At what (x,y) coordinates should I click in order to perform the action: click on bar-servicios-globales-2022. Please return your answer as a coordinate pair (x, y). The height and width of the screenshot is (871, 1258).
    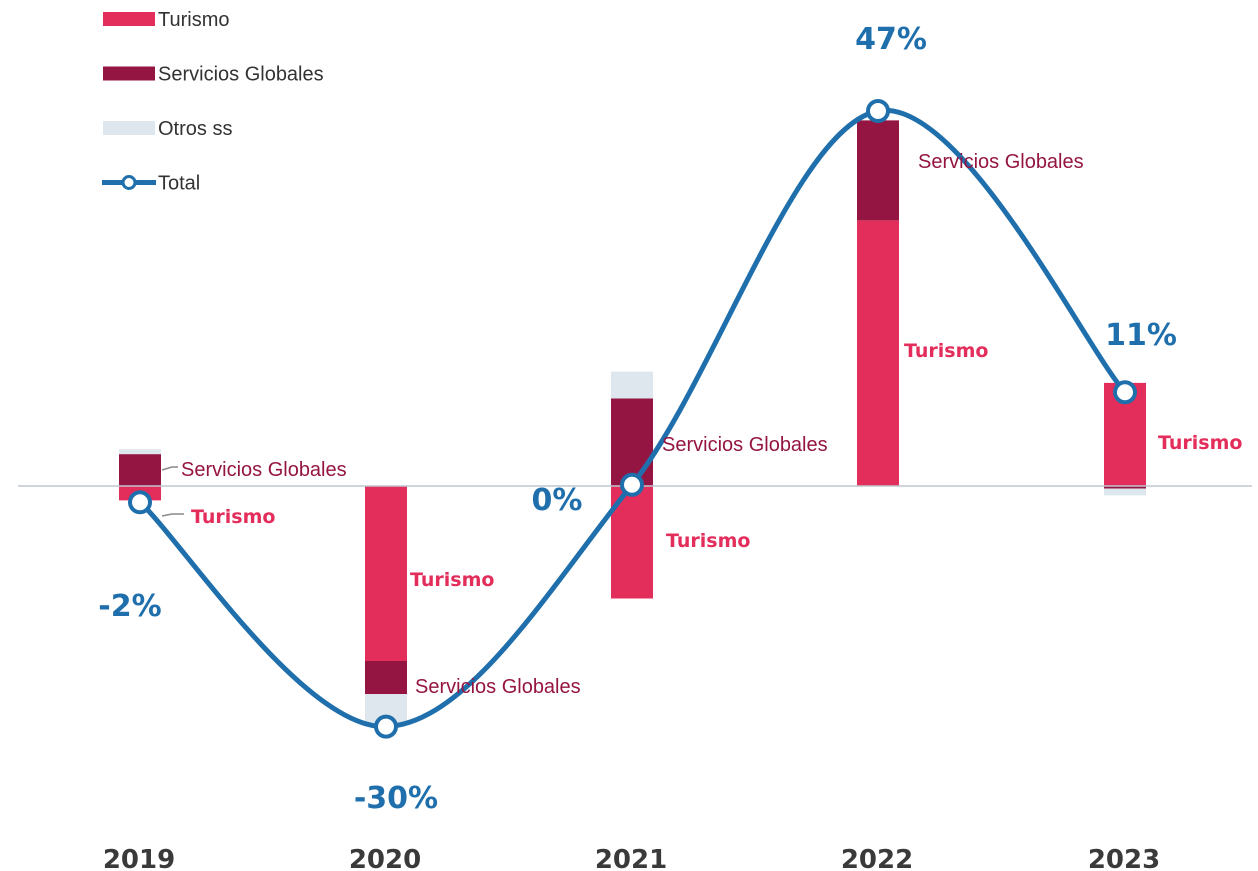
    Looking at the image, I should click on (878, 170).